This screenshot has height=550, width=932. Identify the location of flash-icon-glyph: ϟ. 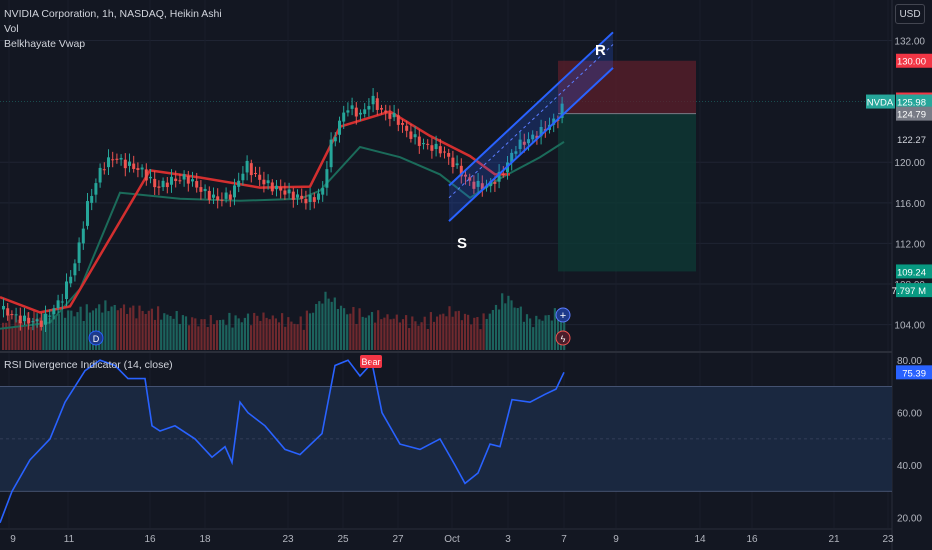
(563, 339).